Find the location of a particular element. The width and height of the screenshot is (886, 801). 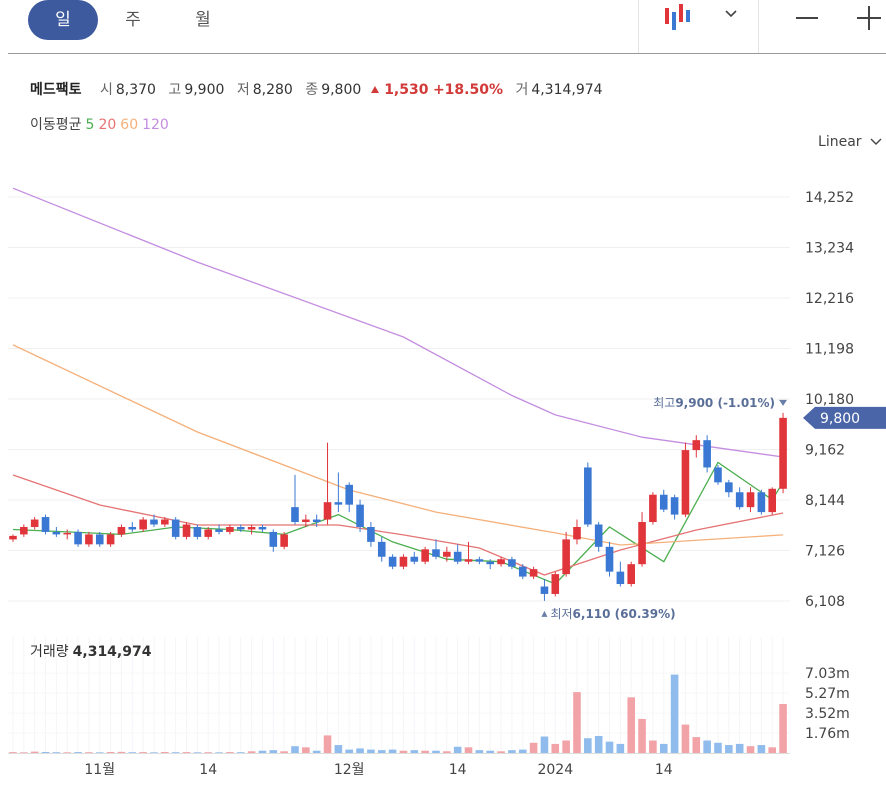

label: 시 is located at coordinates (106, 90).